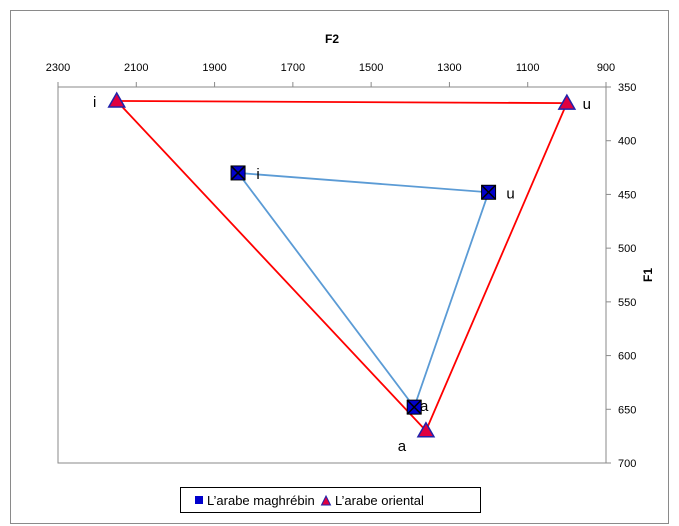 The height and width of the screenshot is (526, 679). Describe the element at coordinates (627, 195) in the screenshot. I see `y-tick-label: 450` at that location.